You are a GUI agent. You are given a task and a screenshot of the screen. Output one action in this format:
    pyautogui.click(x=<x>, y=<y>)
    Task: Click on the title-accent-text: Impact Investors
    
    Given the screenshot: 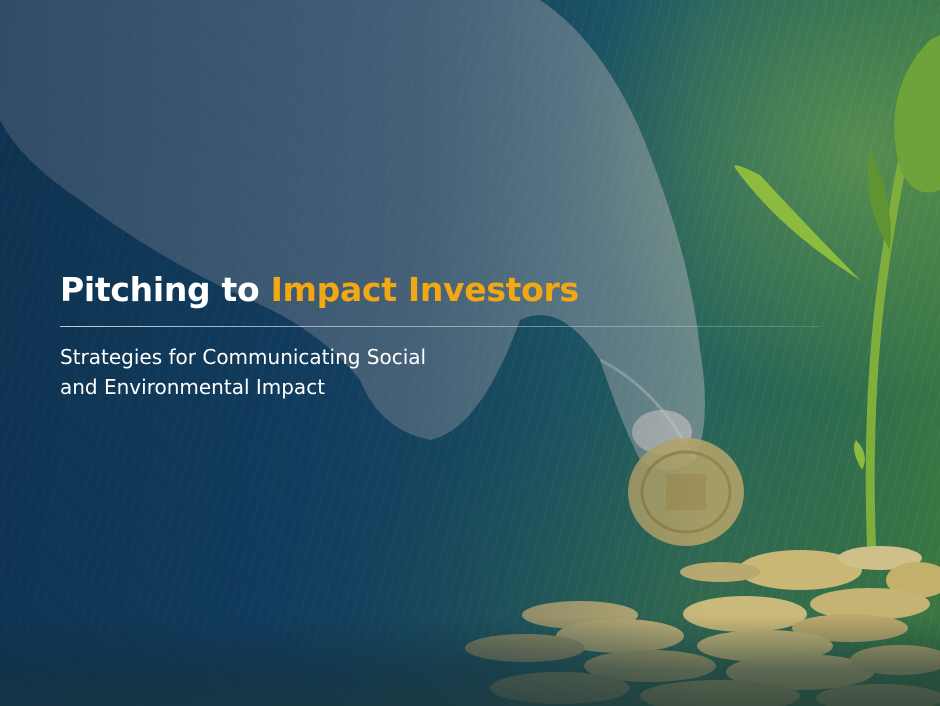 What is the action you would take?
    pyautogui.click(x=425, y=289)
    